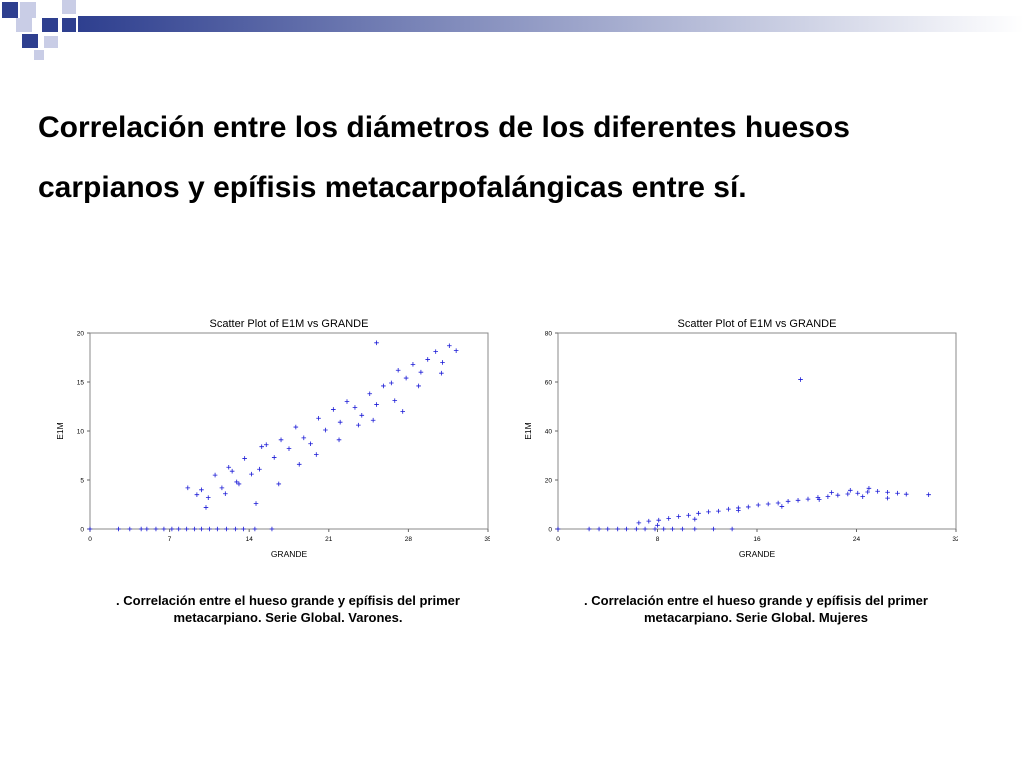 This screenshot has width=1024, height=768. What do you see at coordinates (487, 539) in the screenshot?
I see `x-tick-label: 35` at bounding box center [487, 539].